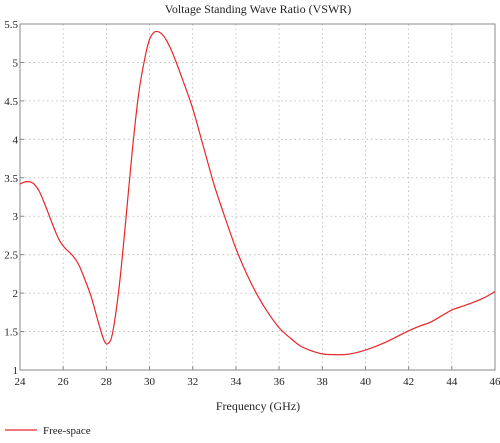 The image size is (500, 443). Describe the element at coordinates (408, 382) in the screenshot. I see `x-tick-label: 42` at that location.